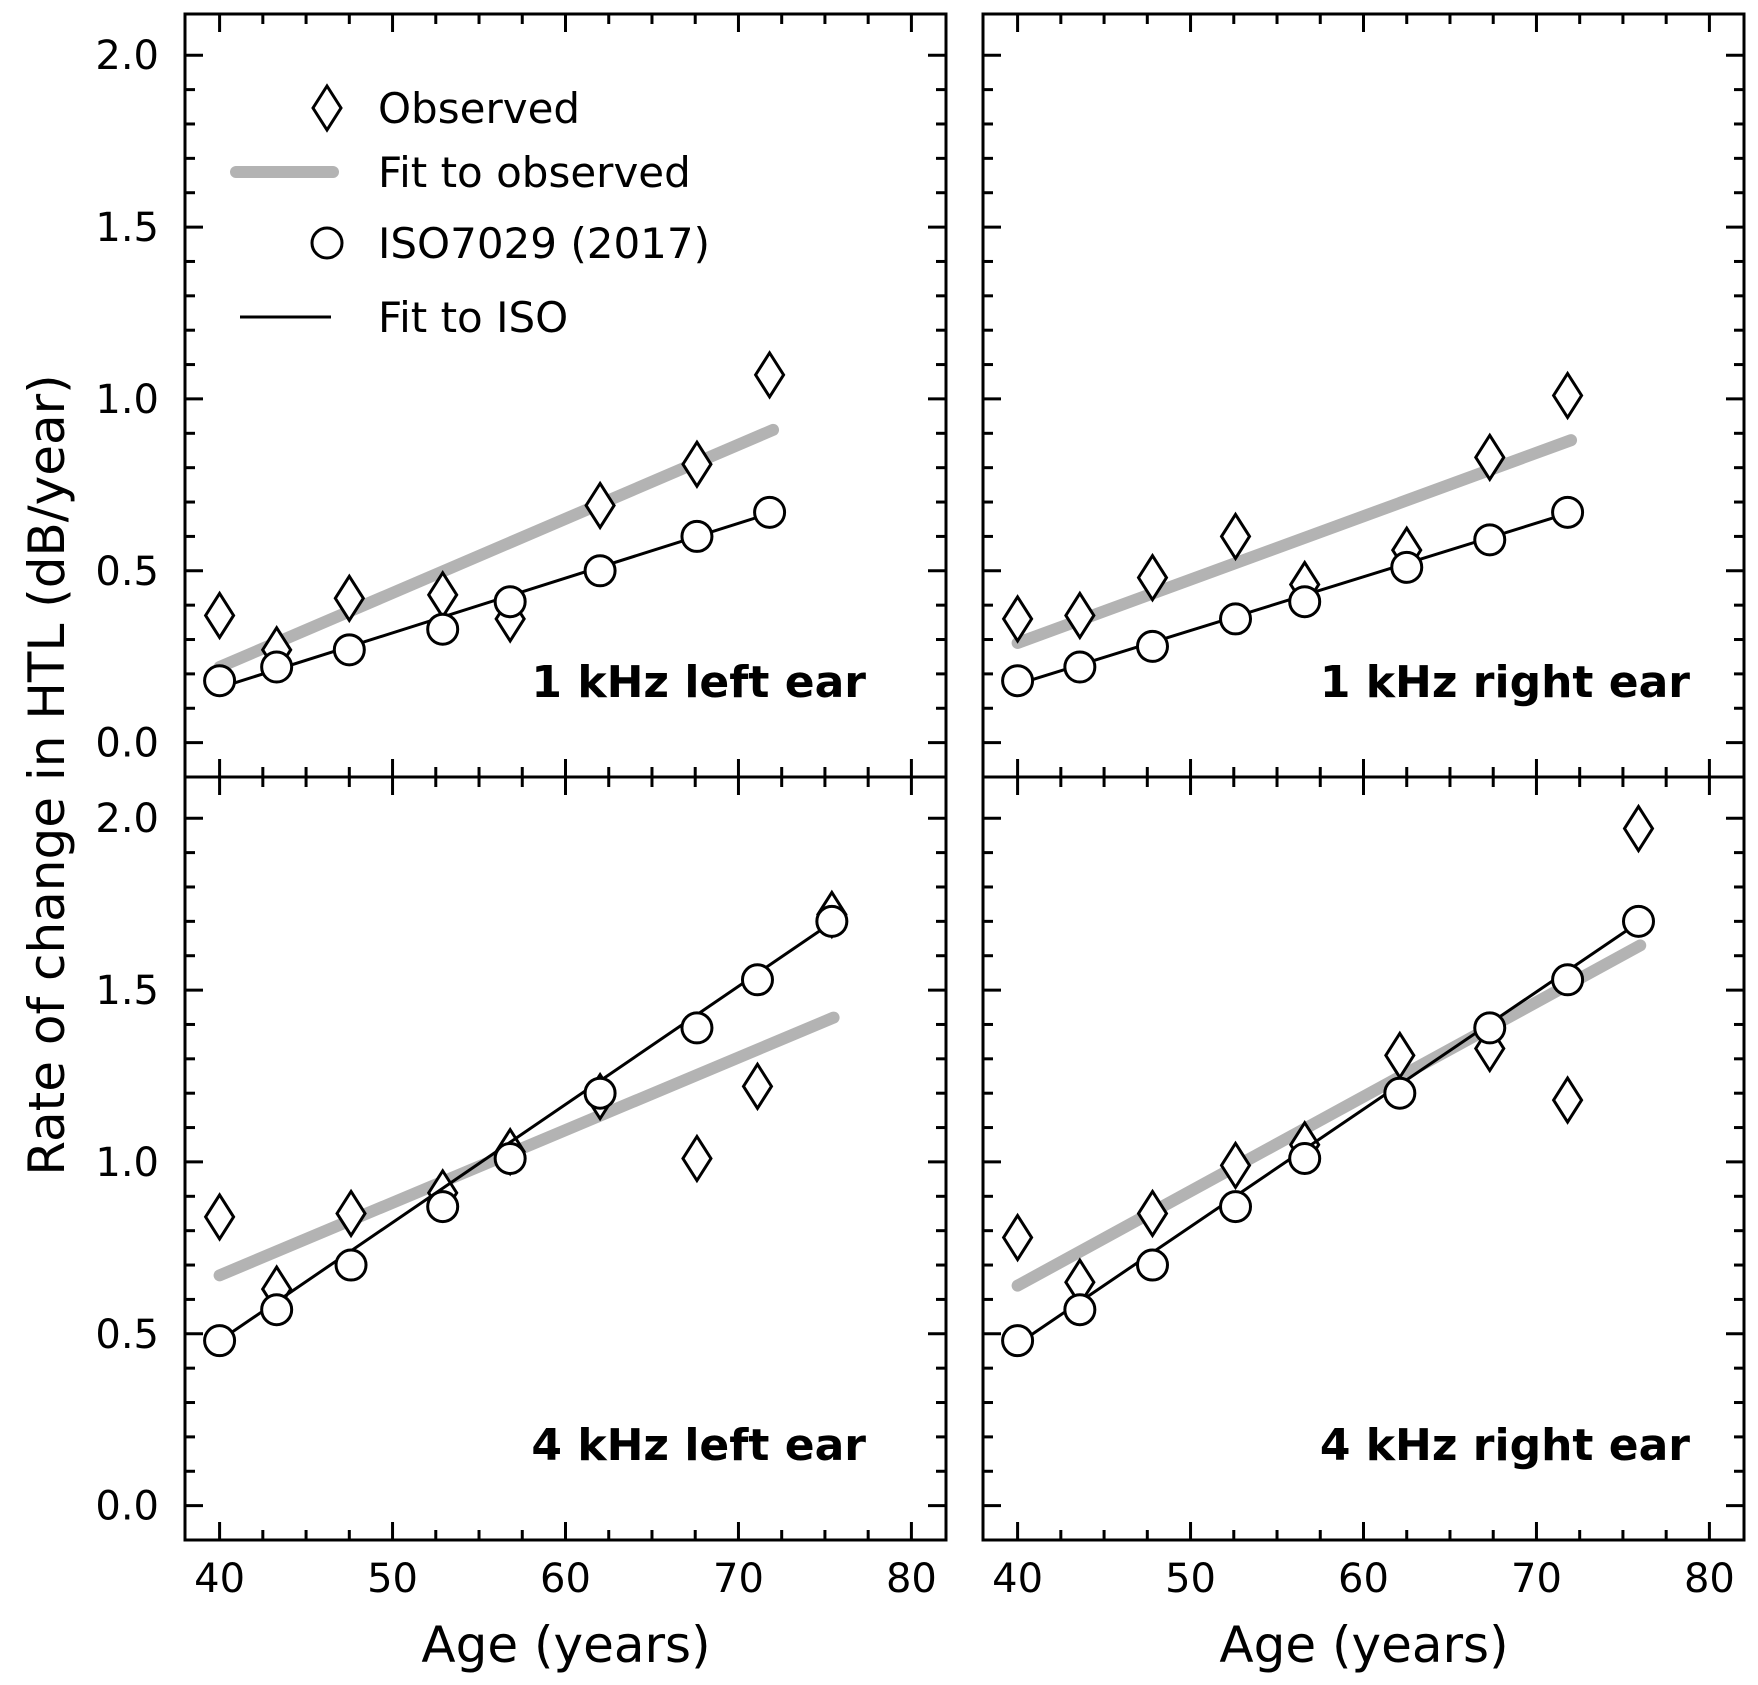 Image resolution: width=1758 pixels, height=1685 pixels. What do you see at coordinates (479, 108) in the screenshot?
I see `legend-label-observed: Observed` at bounding box center [479, 108].